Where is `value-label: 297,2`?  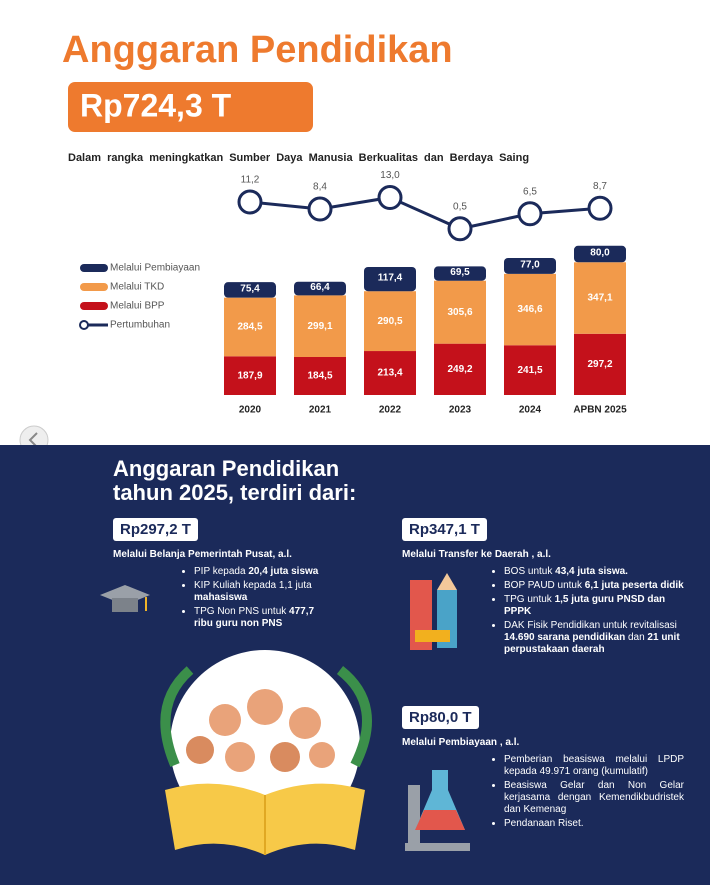
value-label: 297,2 is located at coordinates (599, 364).